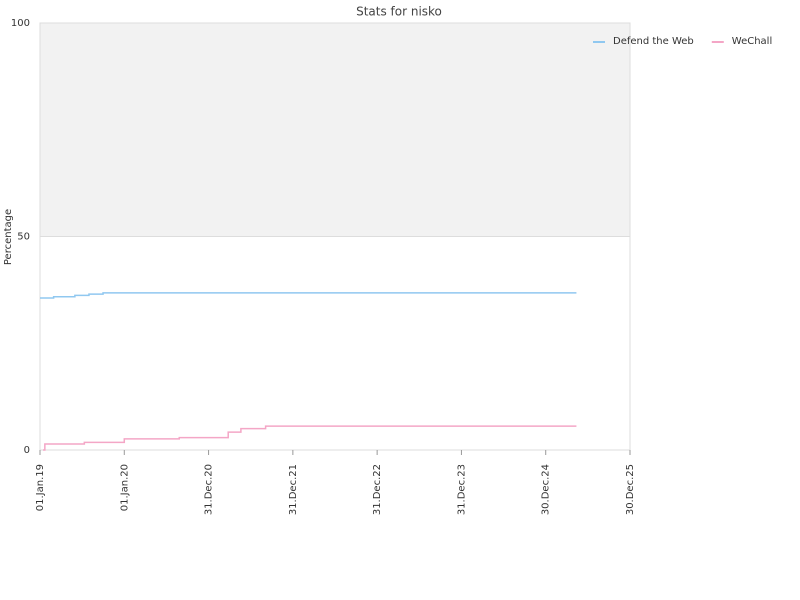  What do you see at coordinates (27, 450) in the screenshot?
I see `y-tick-label: 0` at bounding box center [27, 450].